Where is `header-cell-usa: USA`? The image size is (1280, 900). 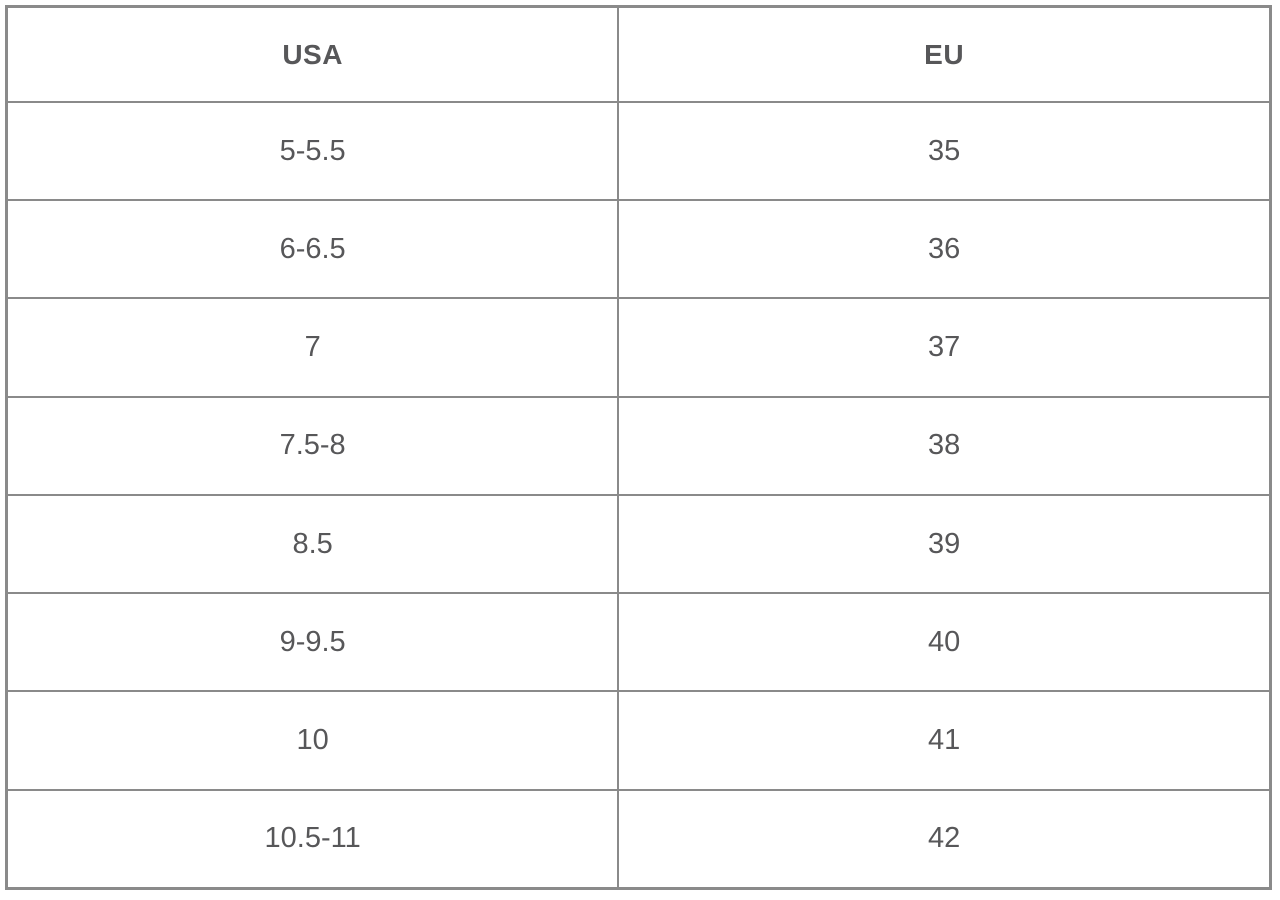
header-cell-usa: USA is located at coordinates (312, 54).